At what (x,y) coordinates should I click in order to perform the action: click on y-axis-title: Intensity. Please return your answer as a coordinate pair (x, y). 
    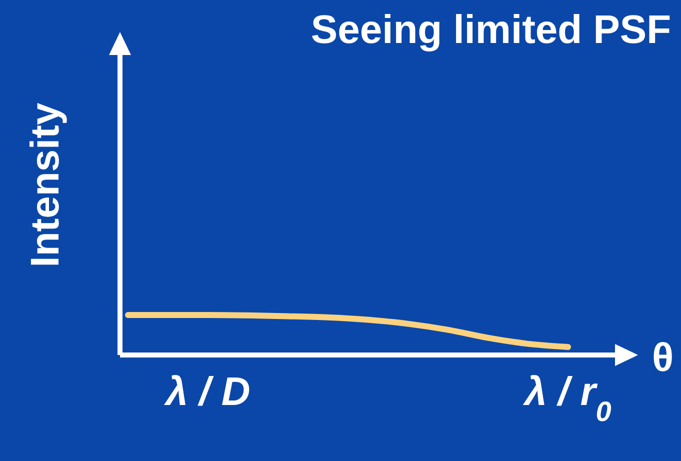
    Looking at the image, I should click on (46, 185).